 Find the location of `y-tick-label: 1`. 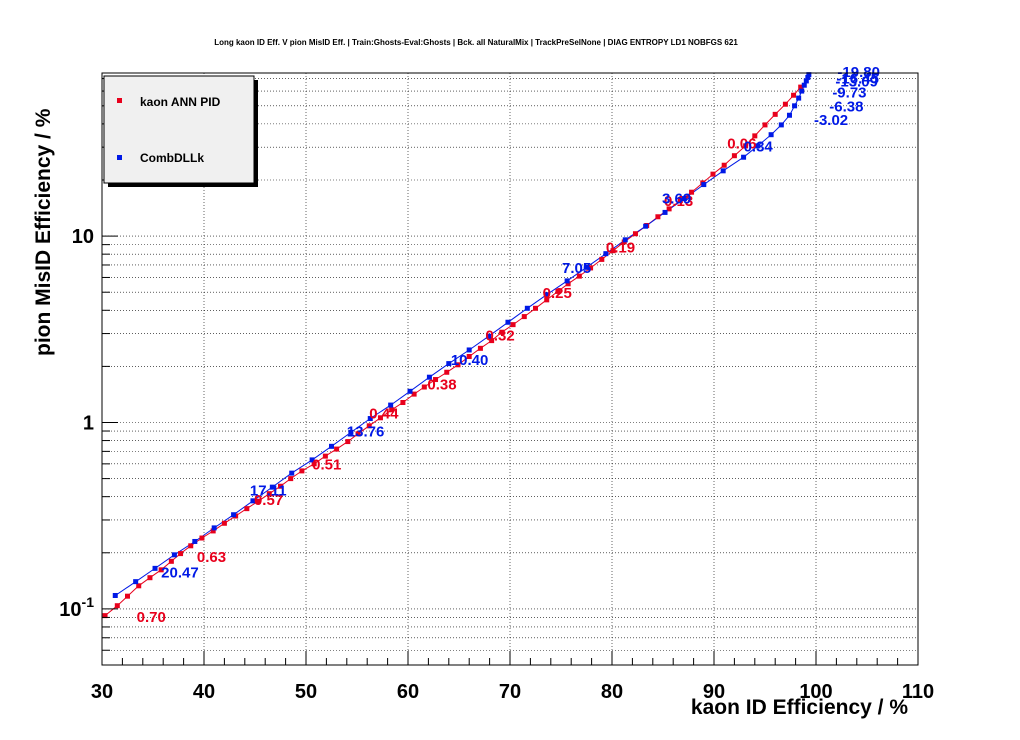

y-tick-label: 1 is located at coordinates (88, 423).